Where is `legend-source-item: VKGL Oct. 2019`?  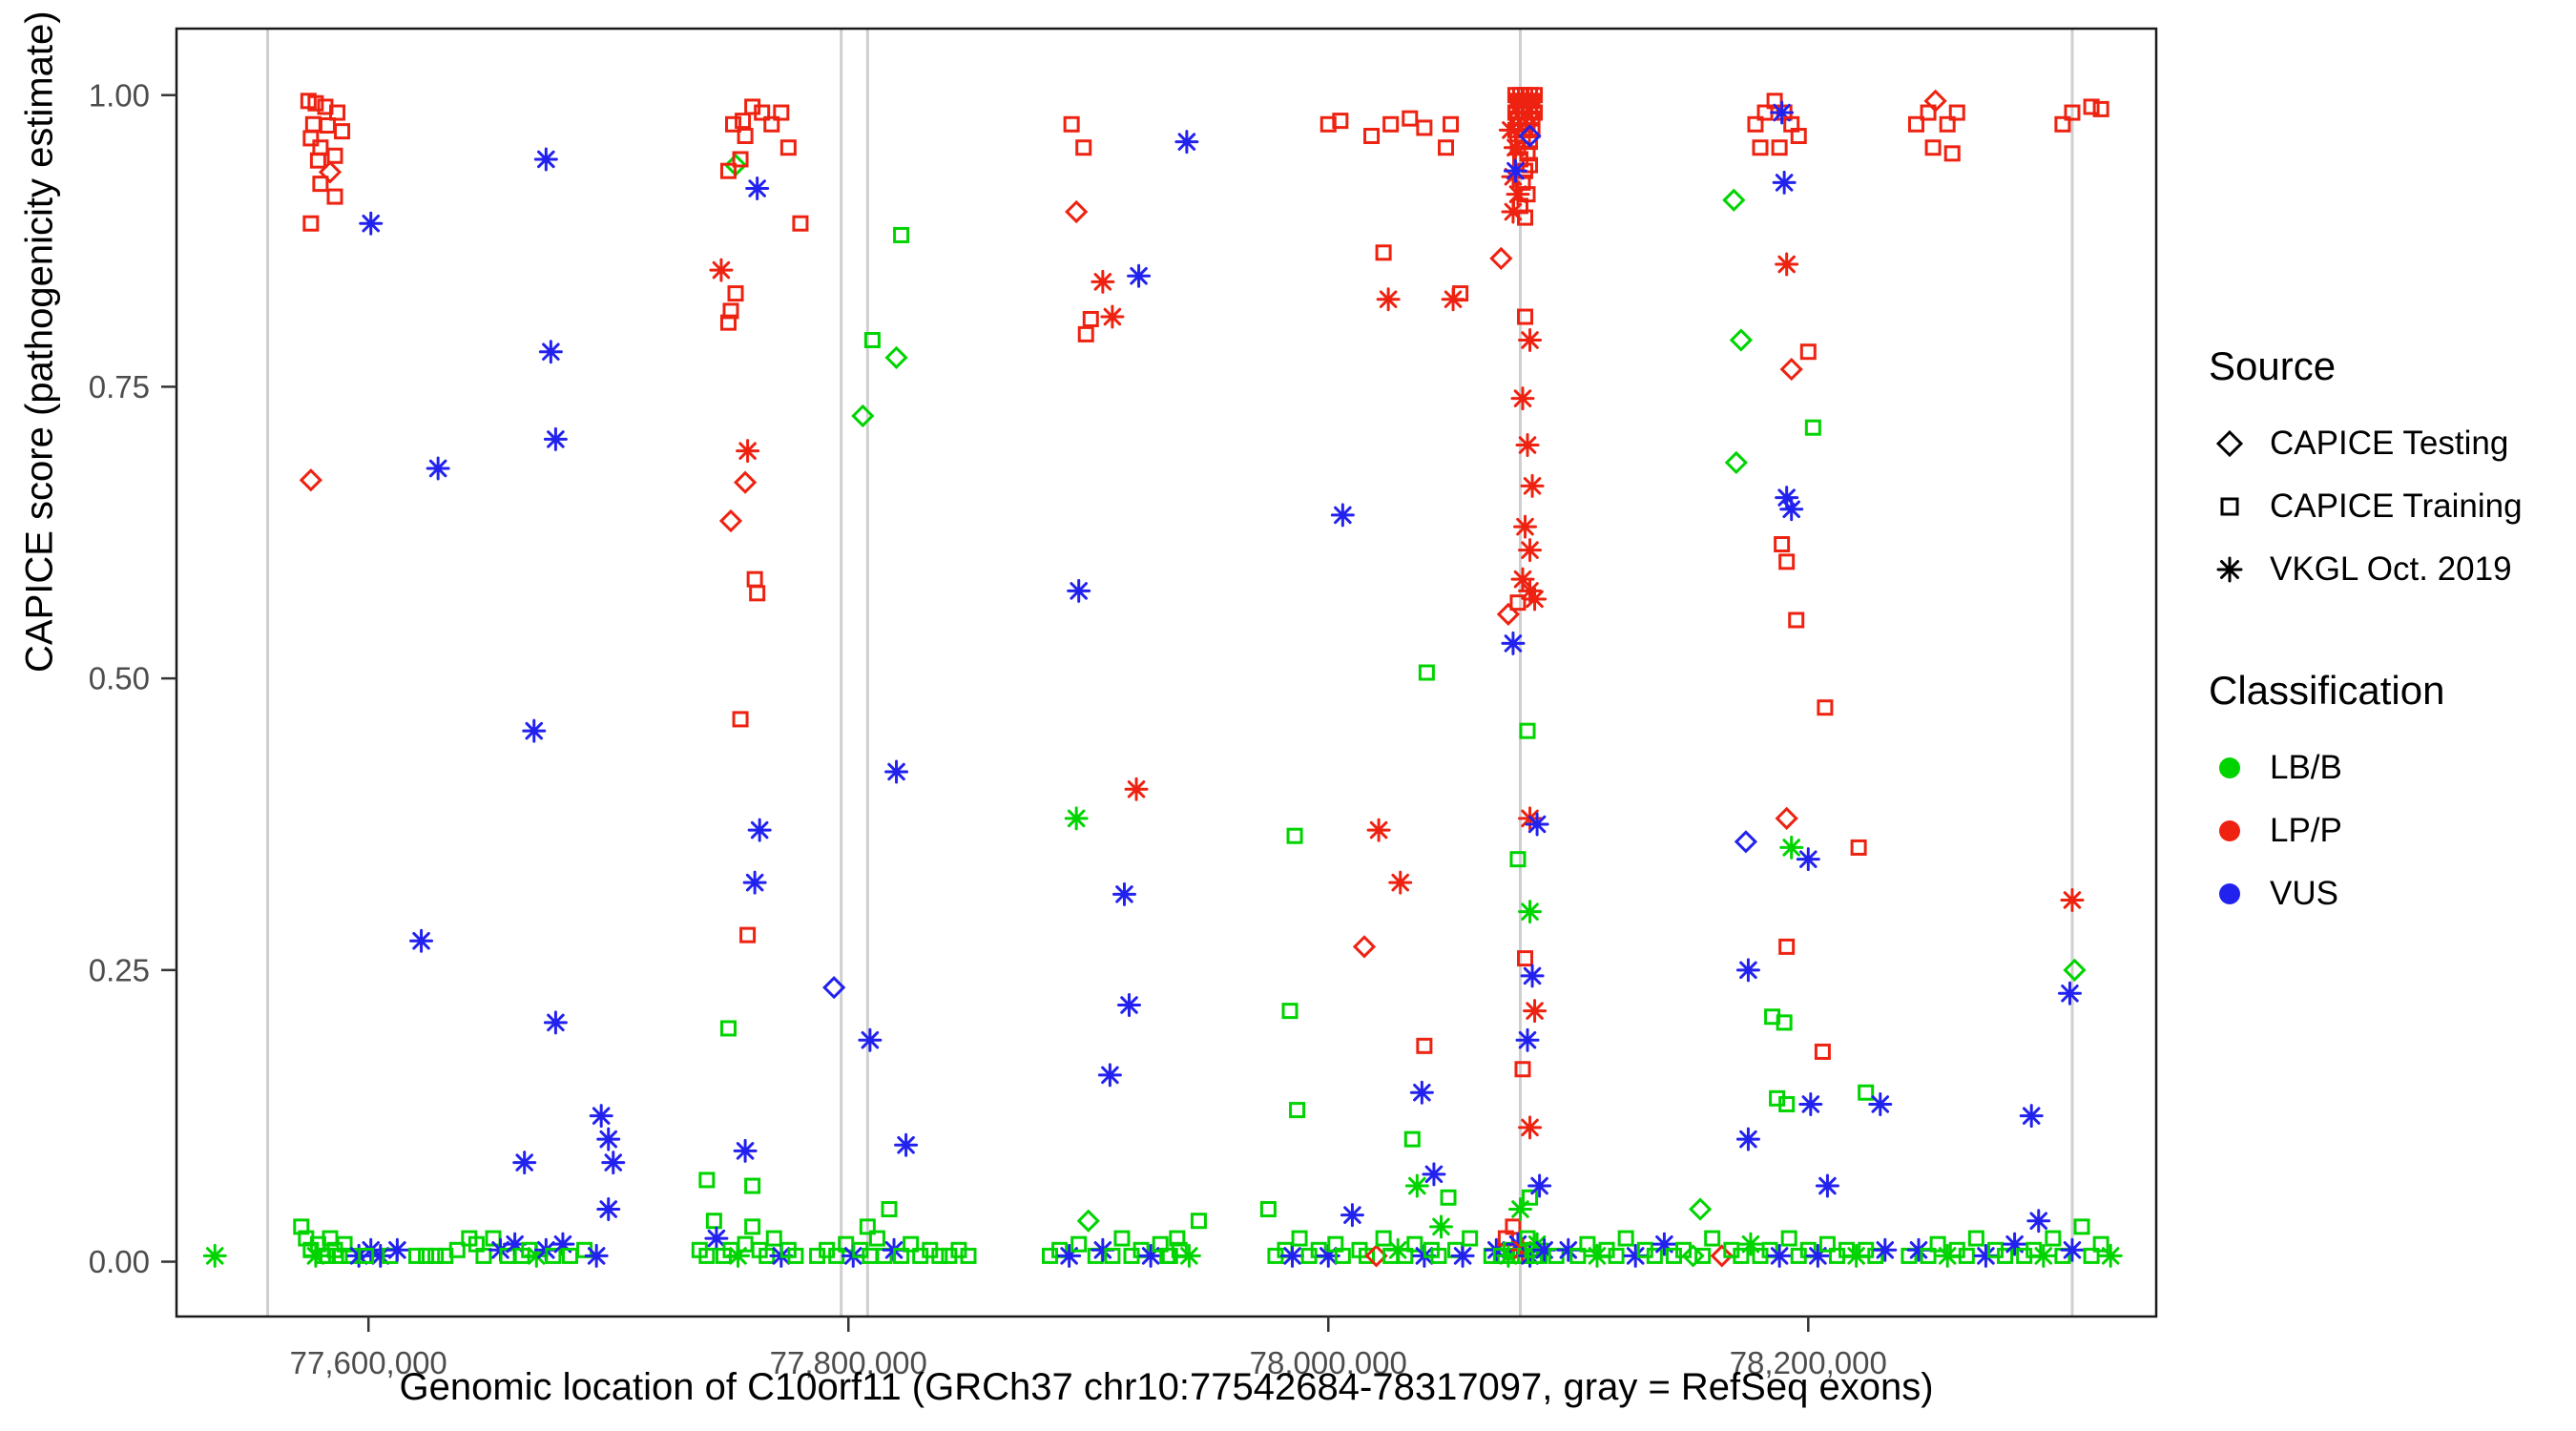 legend-source-item: VKGL Oct. 2019 is located at coordinates (2385, 569).